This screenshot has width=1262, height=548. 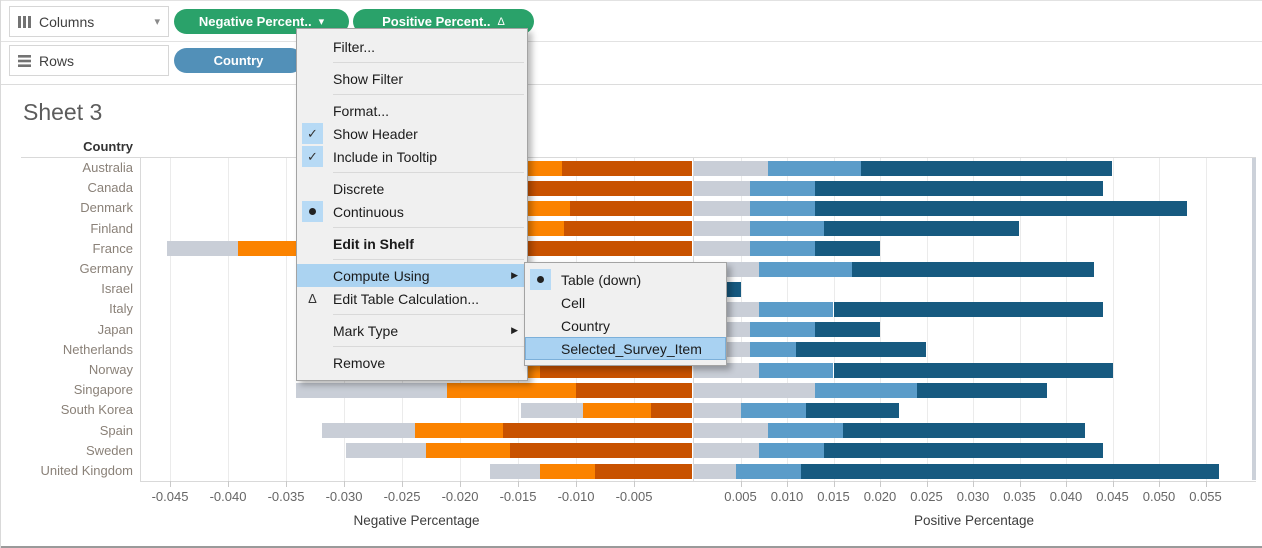 What do you see at coordinates (412, 133) in the screenshot?
I see `menu-item-show-header: ✓ Show Header` at bounding box center [412, 133].